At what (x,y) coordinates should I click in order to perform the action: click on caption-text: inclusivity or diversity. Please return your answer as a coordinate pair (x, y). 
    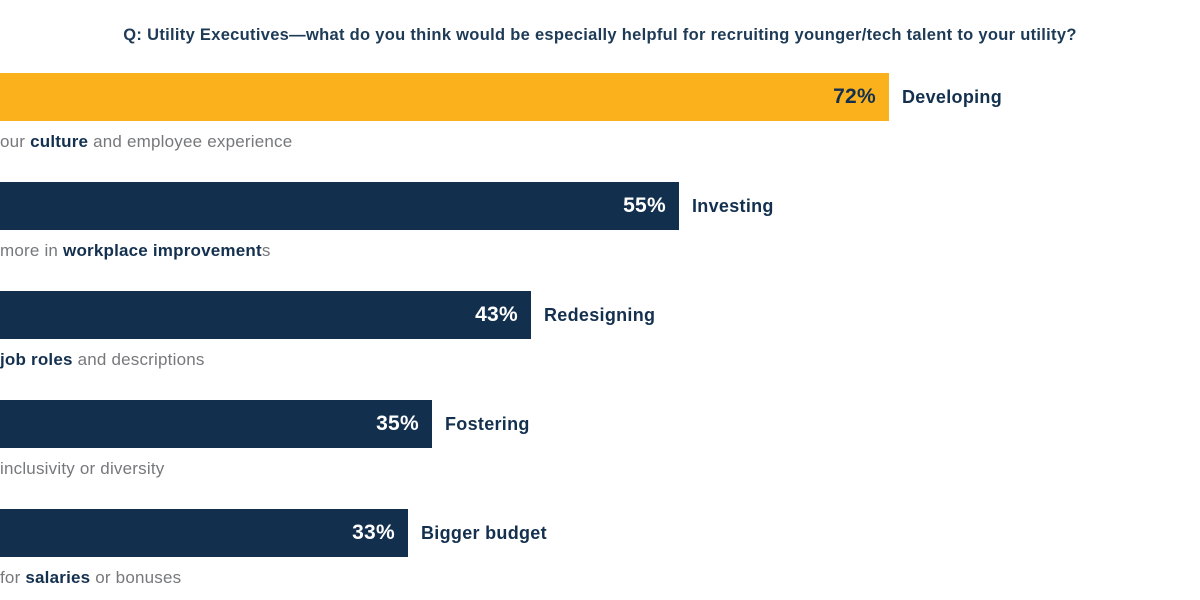
    Looking at the image, I should click on (82, 468).